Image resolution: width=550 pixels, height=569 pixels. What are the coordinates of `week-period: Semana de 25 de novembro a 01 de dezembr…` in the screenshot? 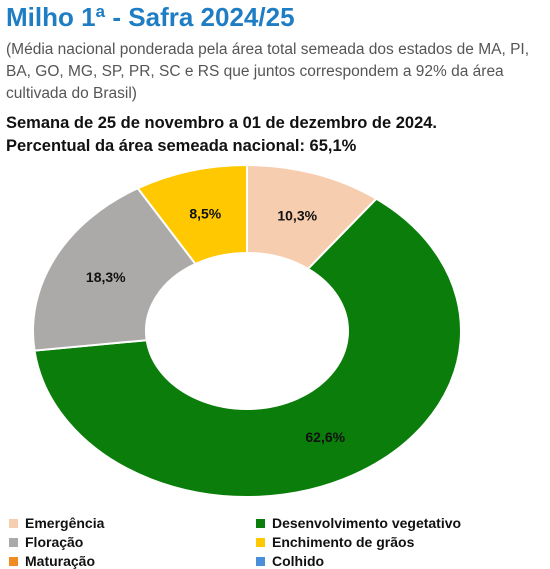 It's located at (222, 123).